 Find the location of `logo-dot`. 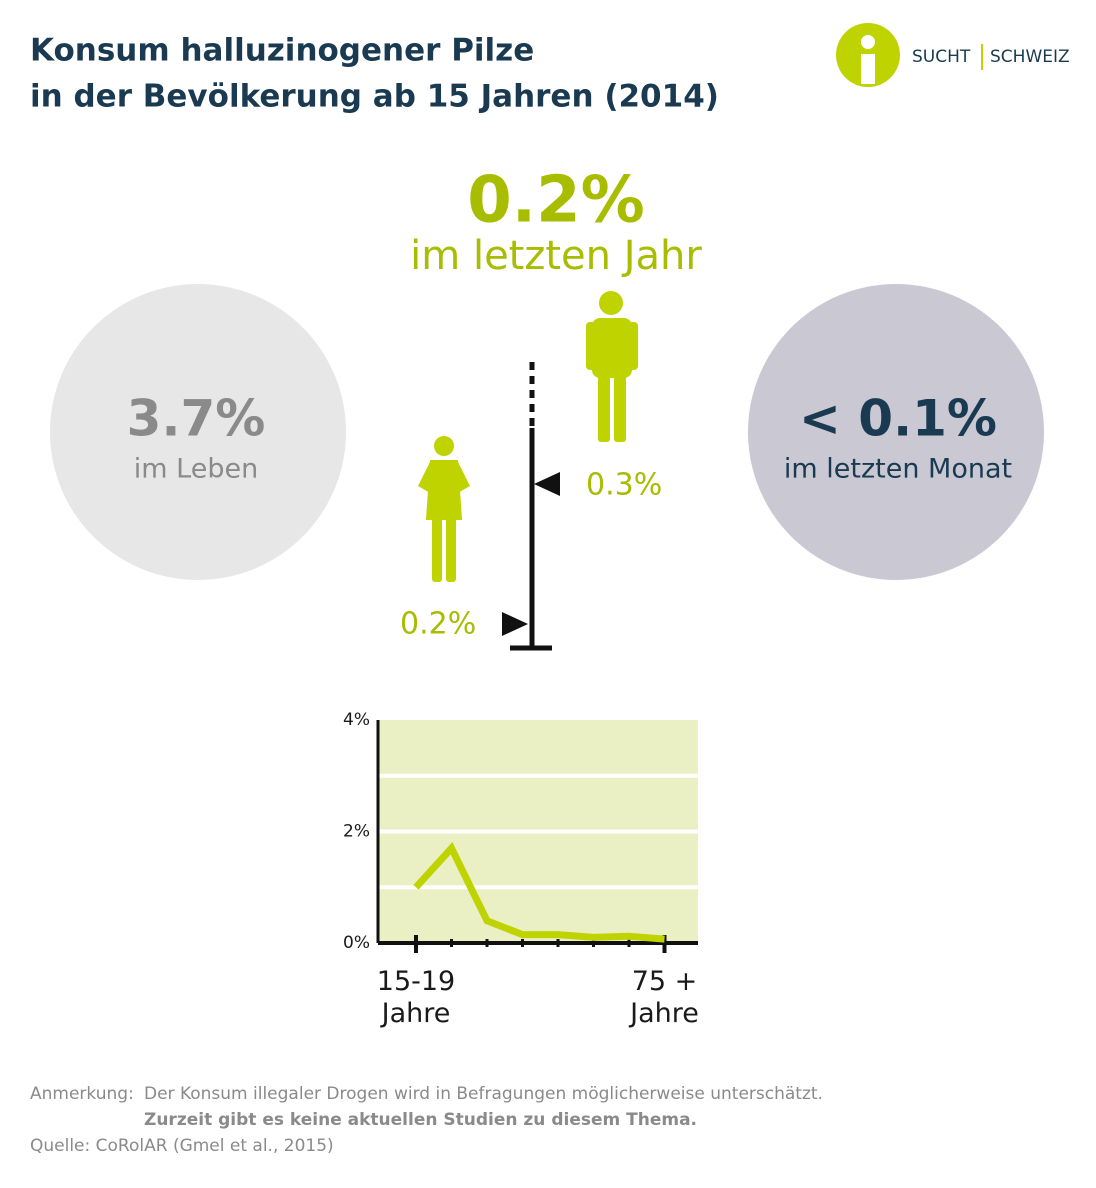

logo-dot is located at coordinates (868, 42).